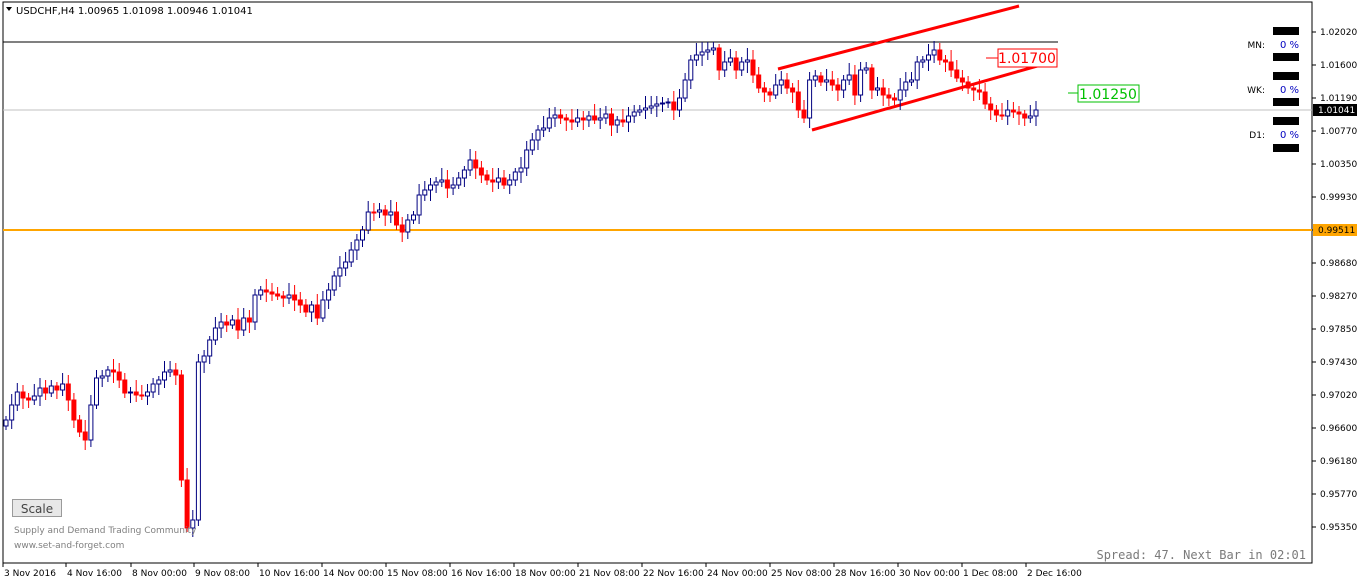 This screenshot has width=1358, height=584. What do you see at coordinates (1338, 165) in the screenshot?
I see `price-tick-label: 1.00350` at bounding box center [1338, 165].